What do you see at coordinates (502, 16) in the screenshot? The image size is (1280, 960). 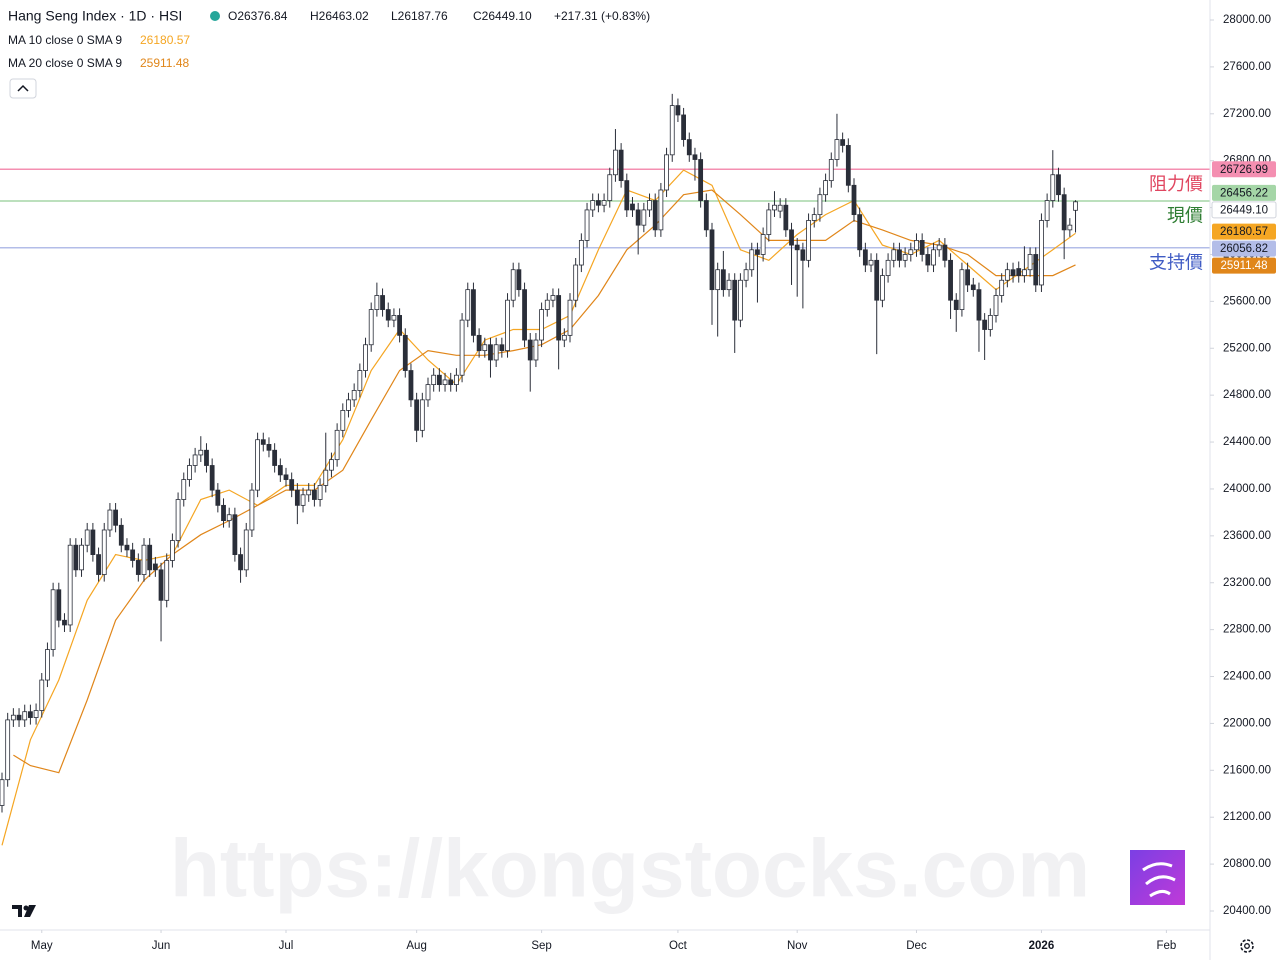 I see `ohlc-close: C26449.10` at bounding box center [502, 16].